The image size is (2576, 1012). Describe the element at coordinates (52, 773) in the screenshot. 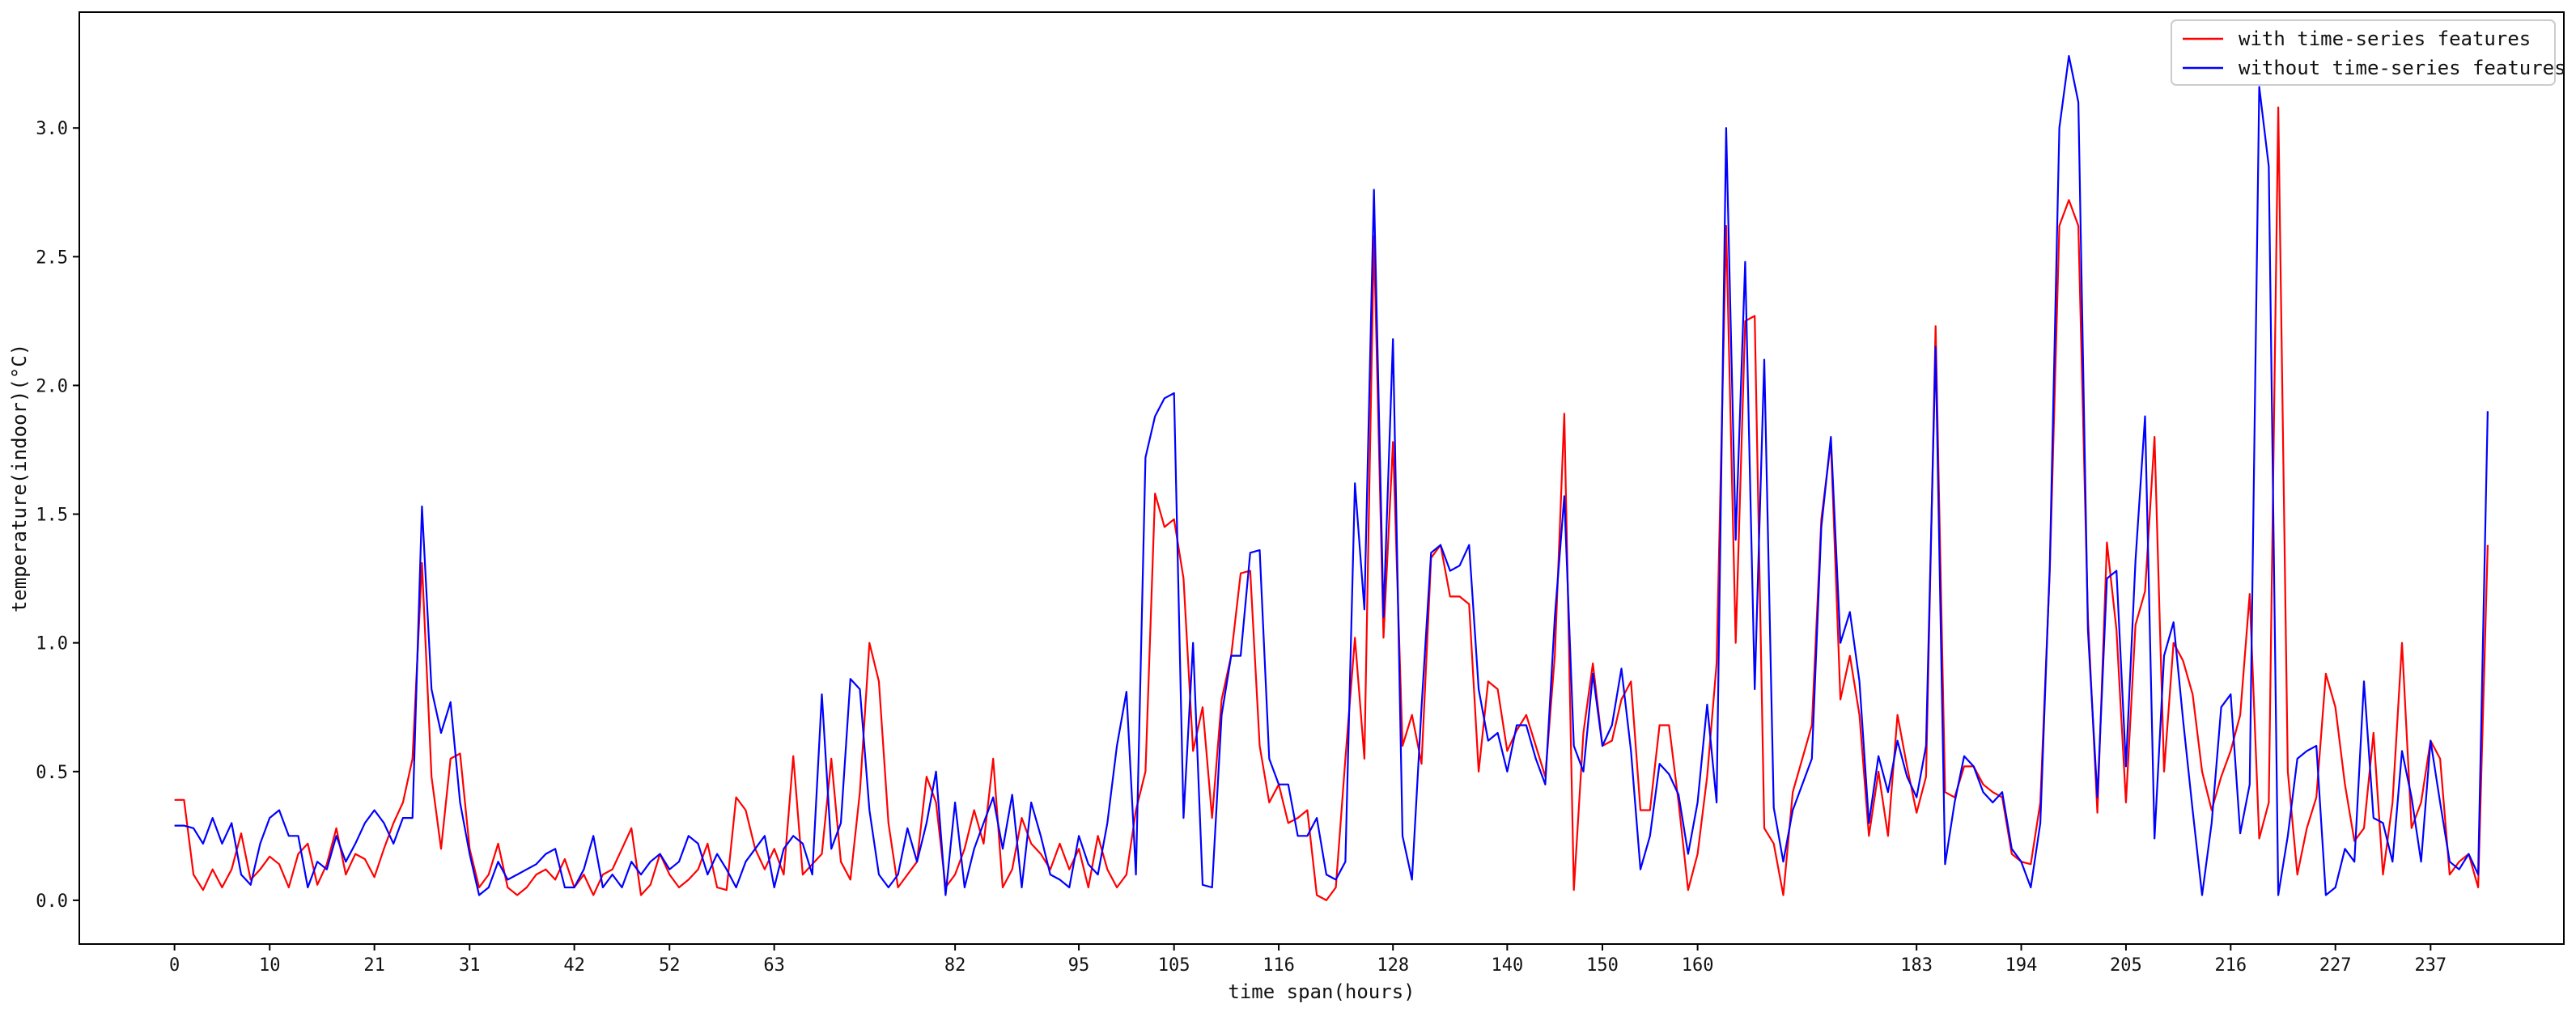

I see `y-tick-label: 0.5` at that location.